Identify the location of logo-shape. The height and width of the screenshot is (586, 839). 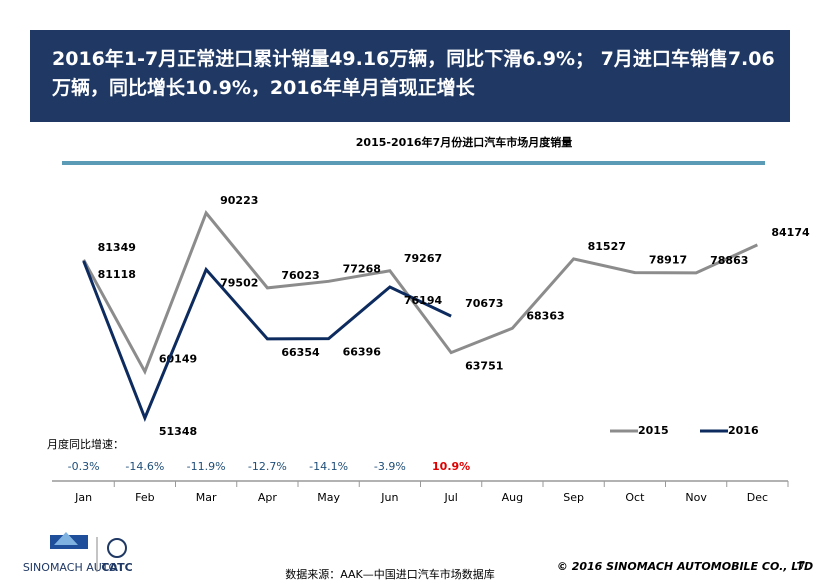
(66, 538).